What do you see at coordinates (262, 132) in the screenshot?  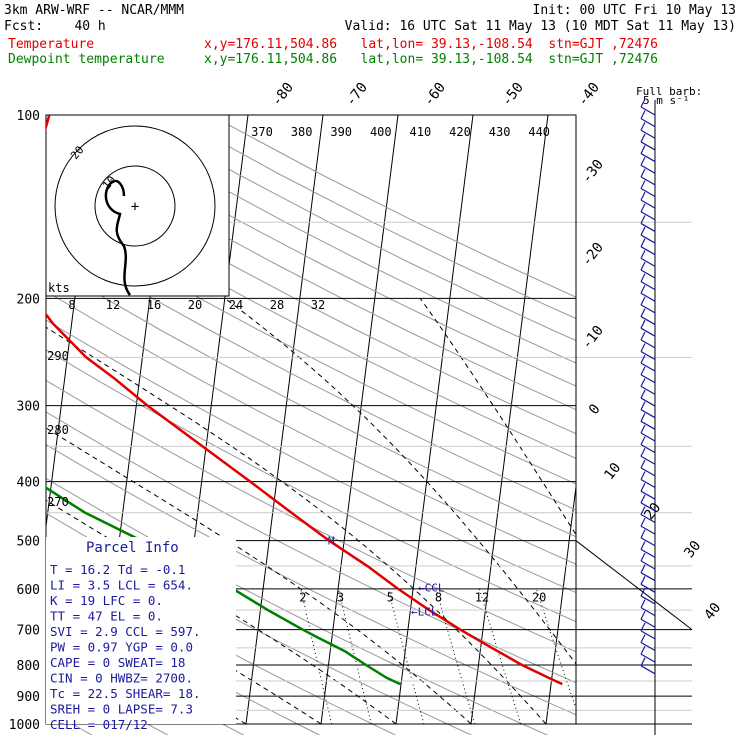 I see `theta-label: 370` at bounding box center [262, 132].